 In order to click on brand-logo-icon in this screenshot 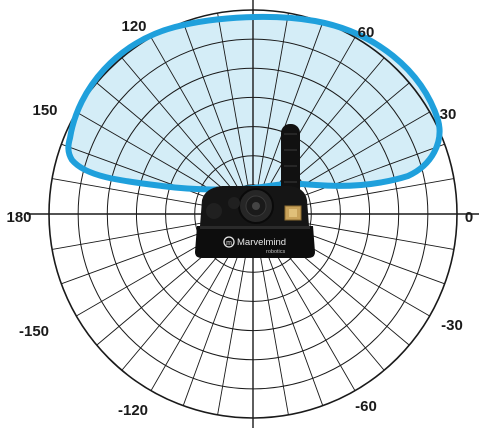, I will do `click(229, 242)`.